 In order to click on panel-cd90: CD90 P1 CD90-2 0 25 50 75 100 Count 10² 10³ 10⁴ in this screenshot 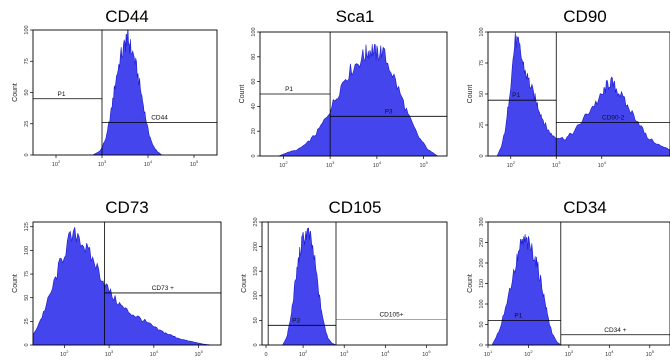, I will do `click(568, 88)`.